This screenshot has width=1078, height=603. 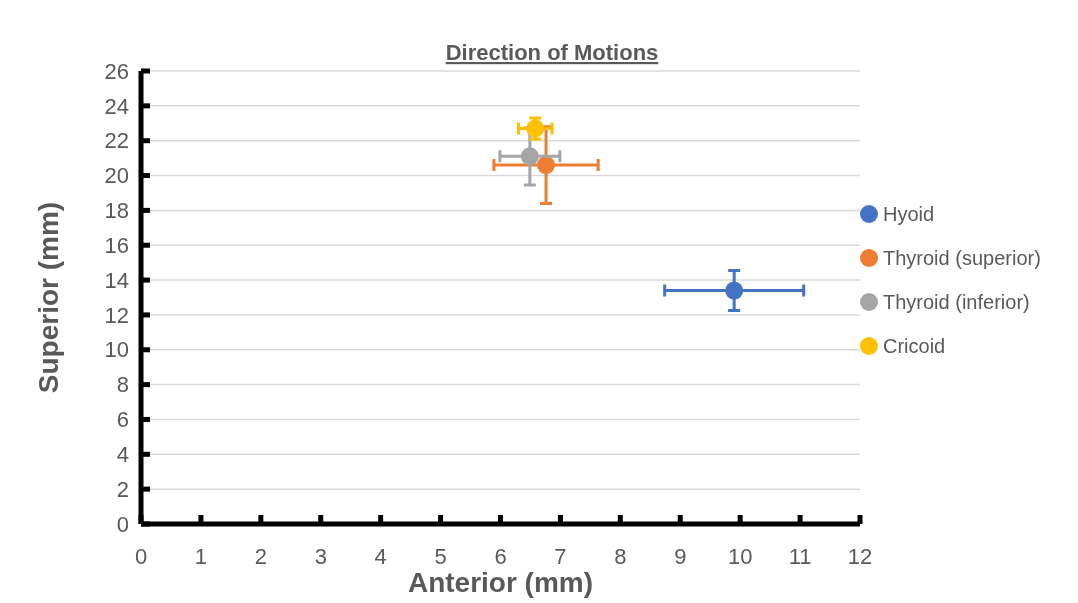 I want to click on x-tick-label: 5, so click(x=440, y=556).